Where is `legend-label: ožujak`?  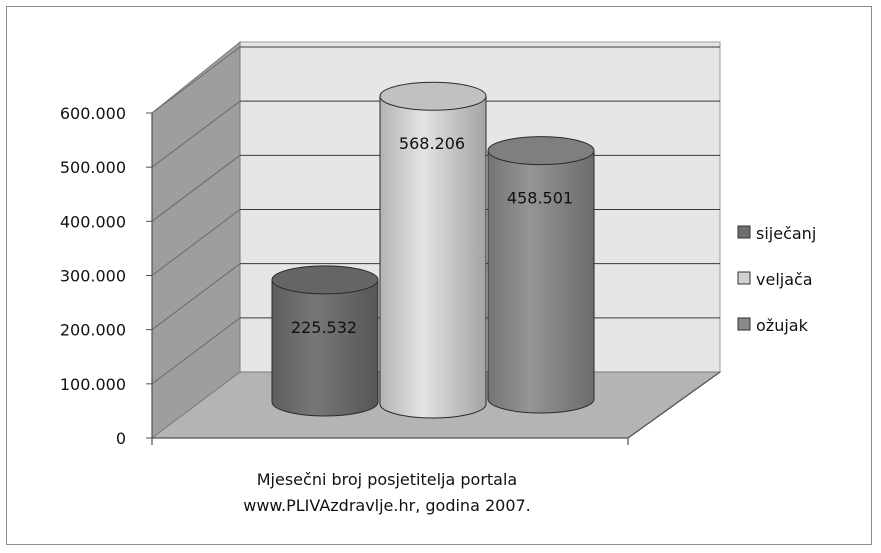 legend-label: ožujak is located at coordinates (782, 325).